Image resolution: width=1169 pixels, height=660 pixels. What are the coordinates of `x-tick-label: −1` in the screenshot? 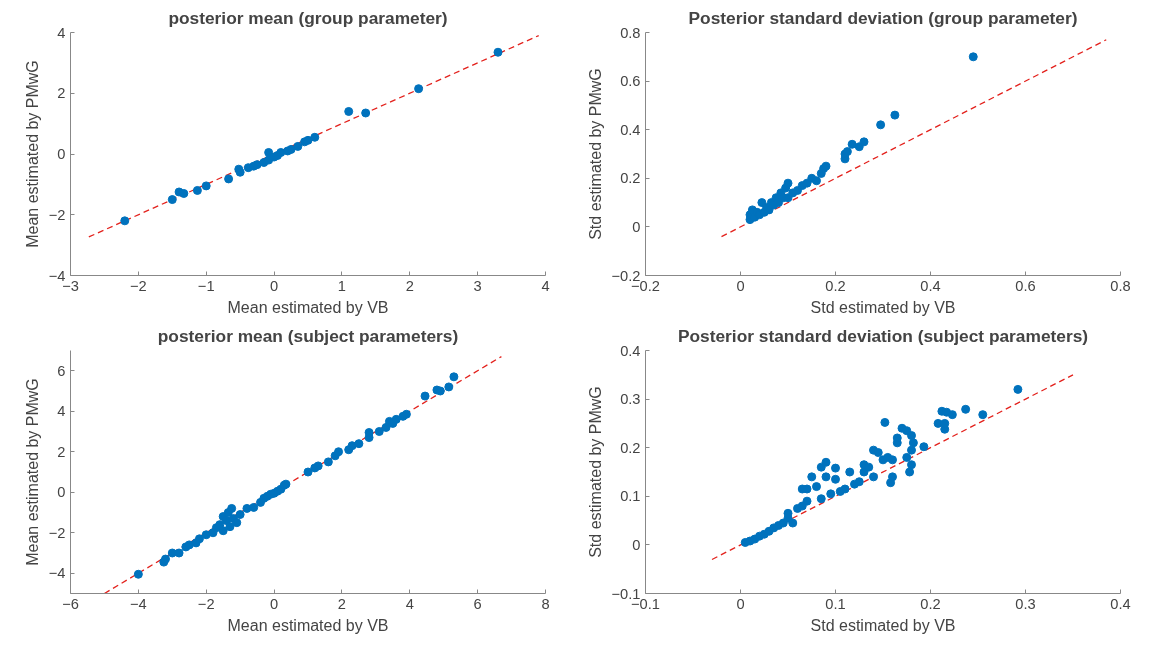 It's located at (206, 285).